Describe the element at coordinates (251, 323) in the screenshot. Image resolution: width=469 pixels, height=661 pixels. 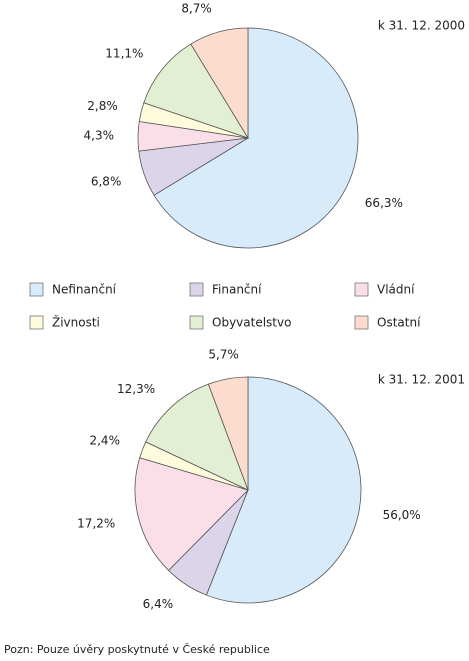
I see `legend-label: Obyvatelstvo` at that location.